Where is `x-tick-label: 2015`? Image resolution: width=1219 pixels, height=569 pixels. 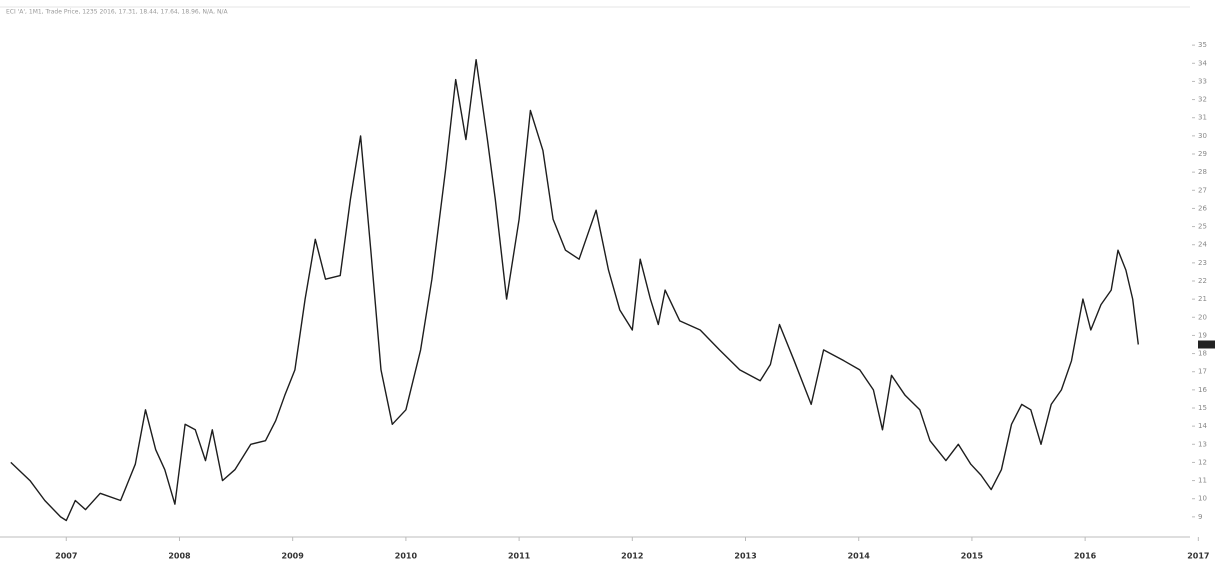 x-tick-label: 2015 is located at coordinates (972, 556).